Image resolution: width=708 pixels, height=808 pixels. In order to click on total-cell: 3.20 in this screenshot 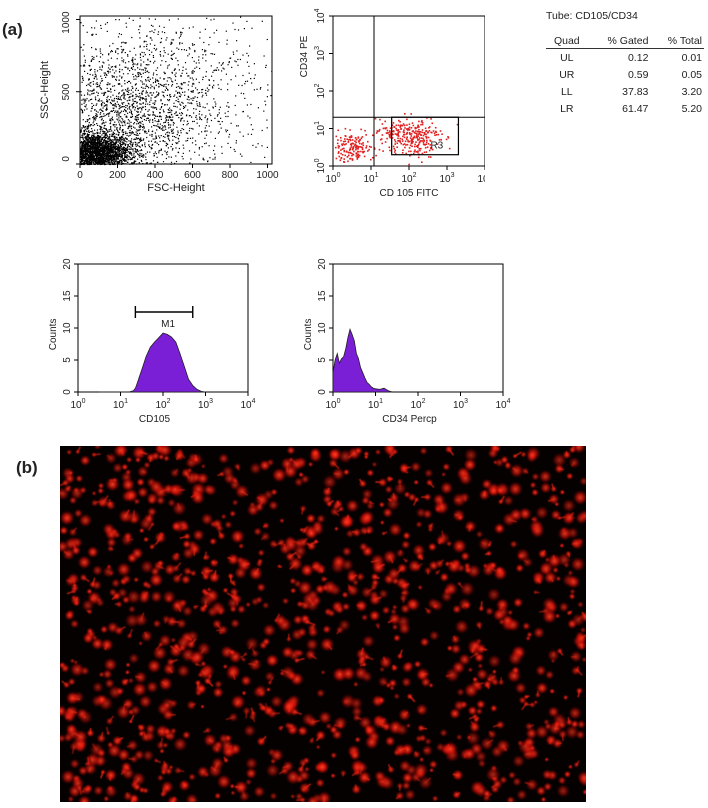, I will do `click(691, 92)`.